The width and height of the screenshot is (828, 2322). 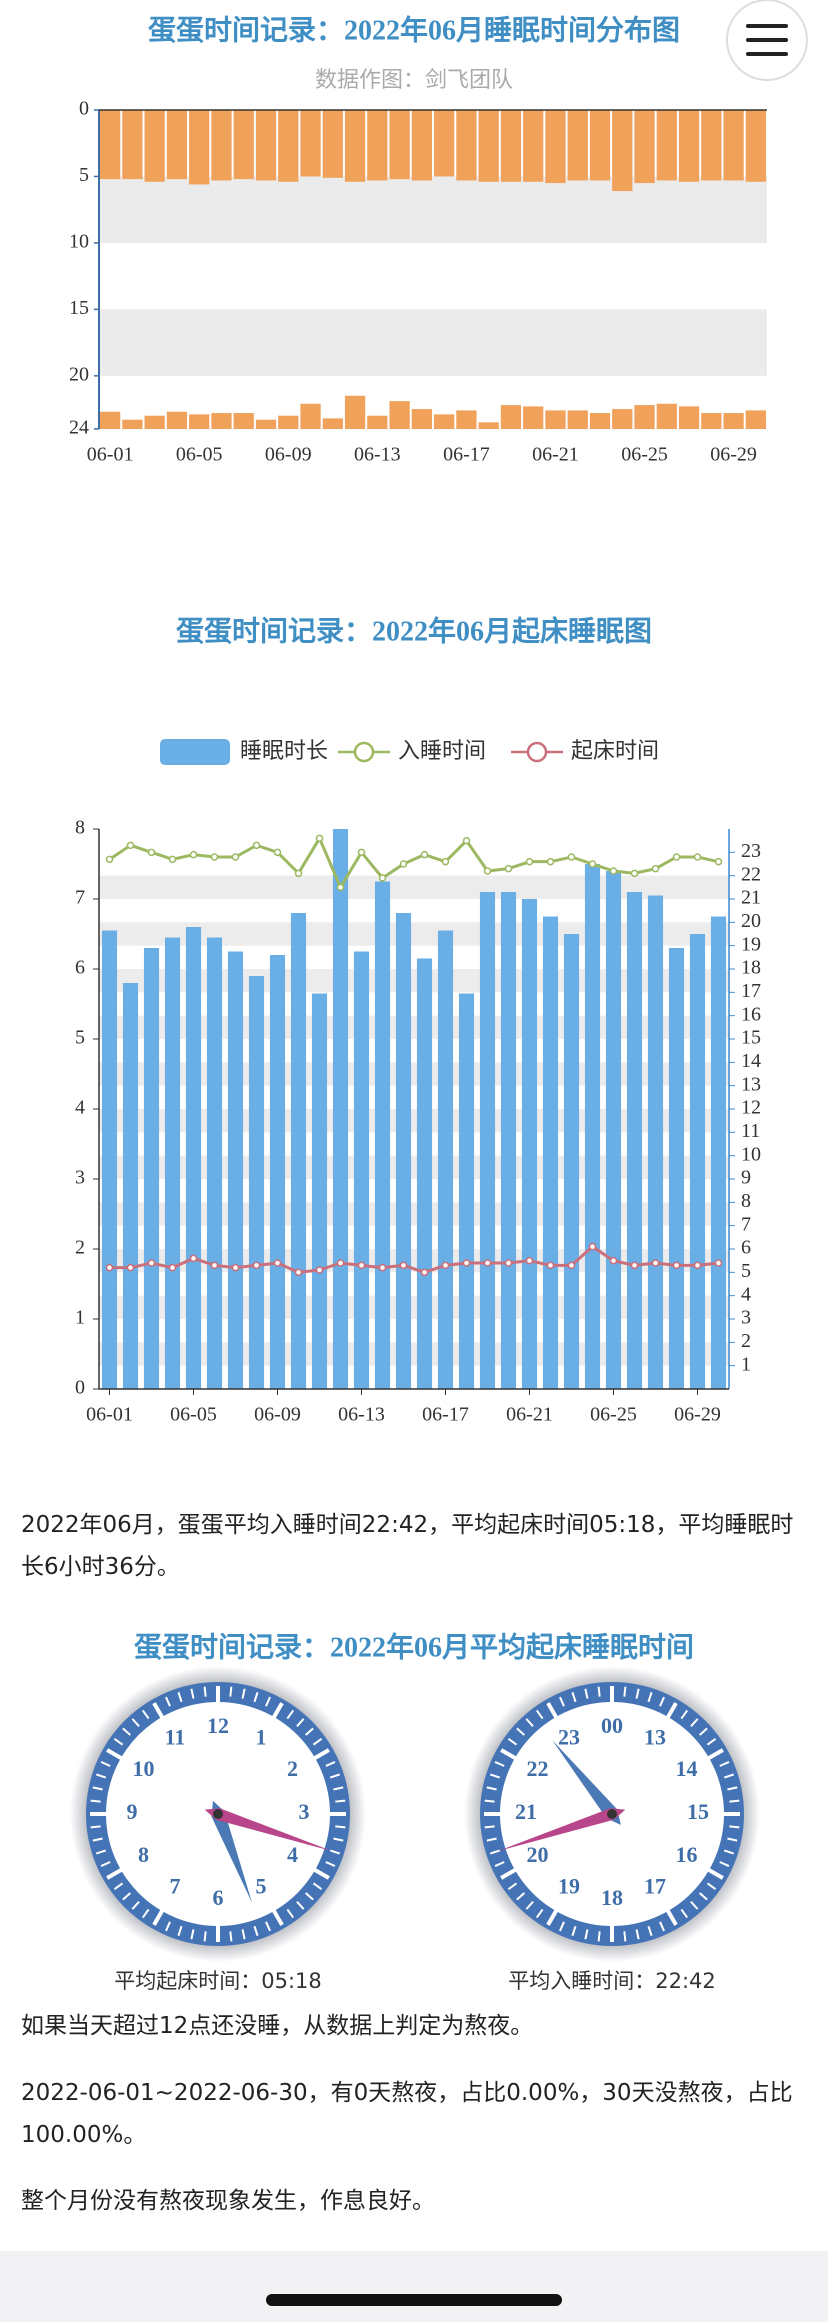 What do you see at coordinates (751, 968) in the screenshot?
I see `y2-tick-label: 18` at bounding box center [751, 968].